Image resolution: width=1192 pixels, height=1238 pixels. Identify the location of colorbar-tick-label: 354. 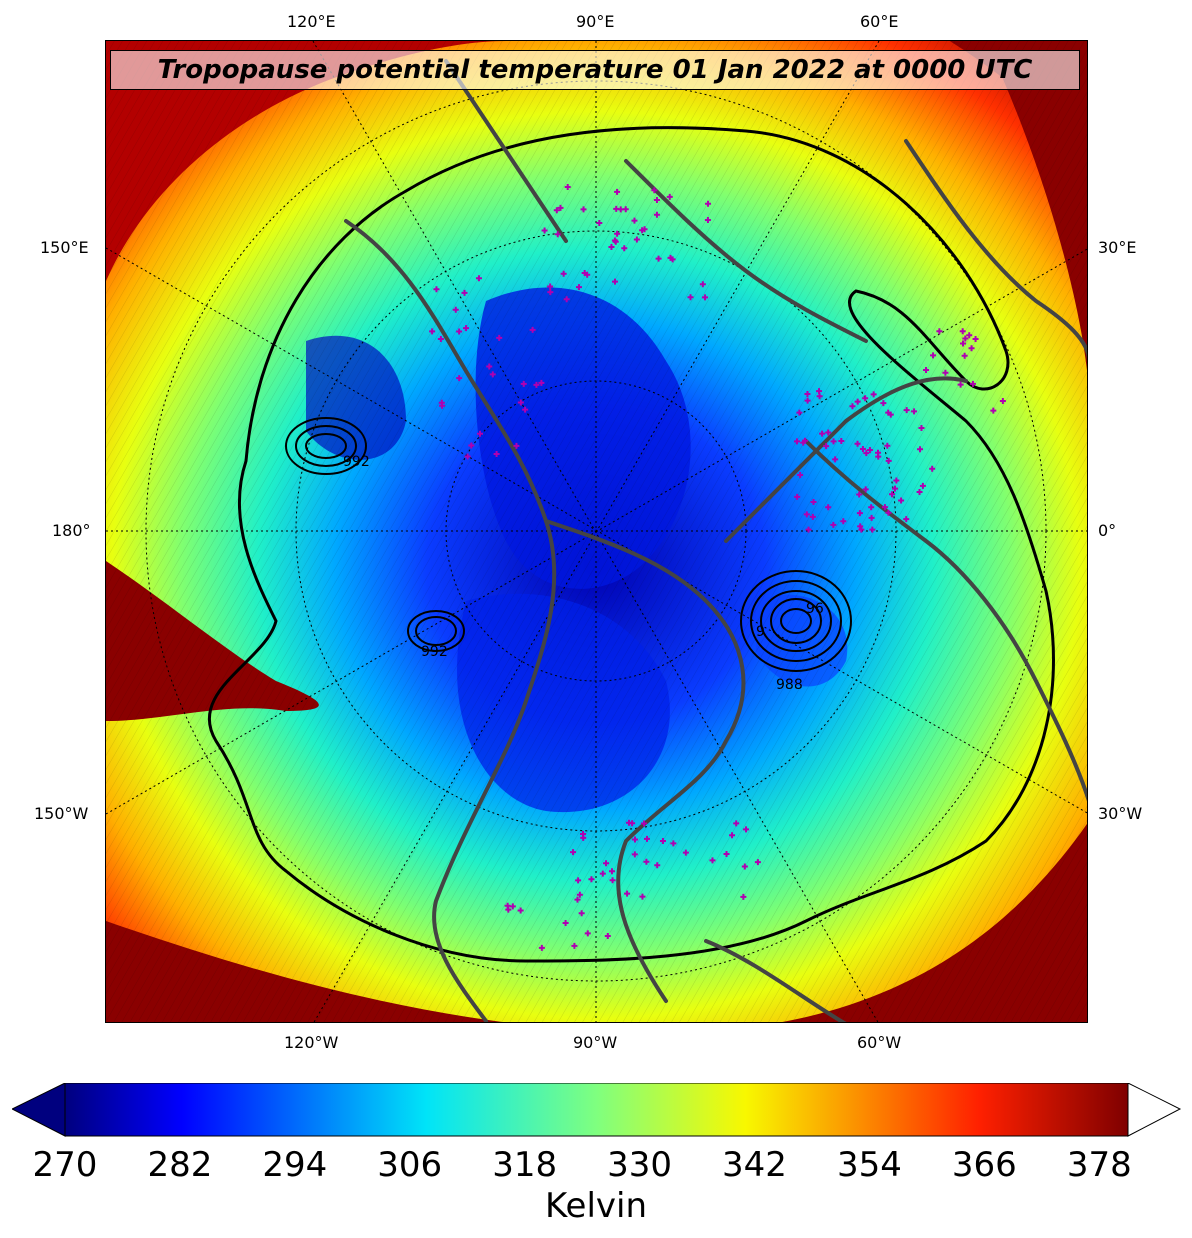
(869, 1165).